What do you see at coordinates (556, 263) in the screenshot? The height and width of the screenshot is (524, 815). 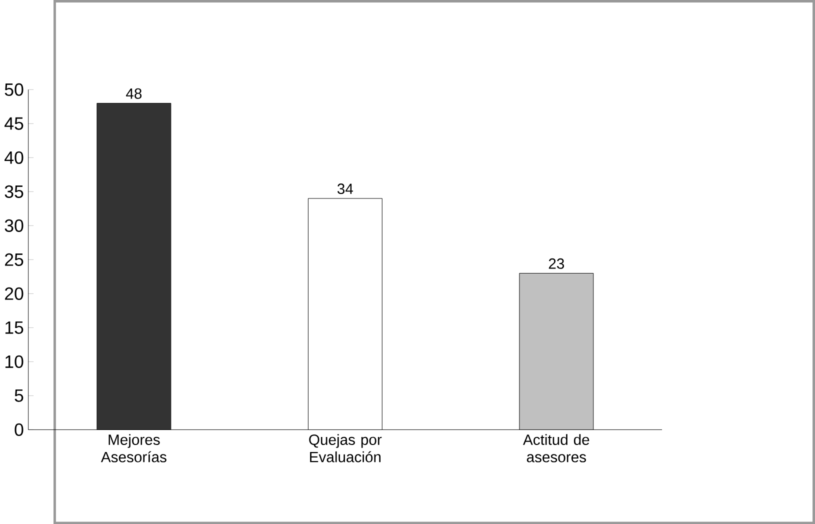 I see `data-label: 23` at bounding box center [556, 263].